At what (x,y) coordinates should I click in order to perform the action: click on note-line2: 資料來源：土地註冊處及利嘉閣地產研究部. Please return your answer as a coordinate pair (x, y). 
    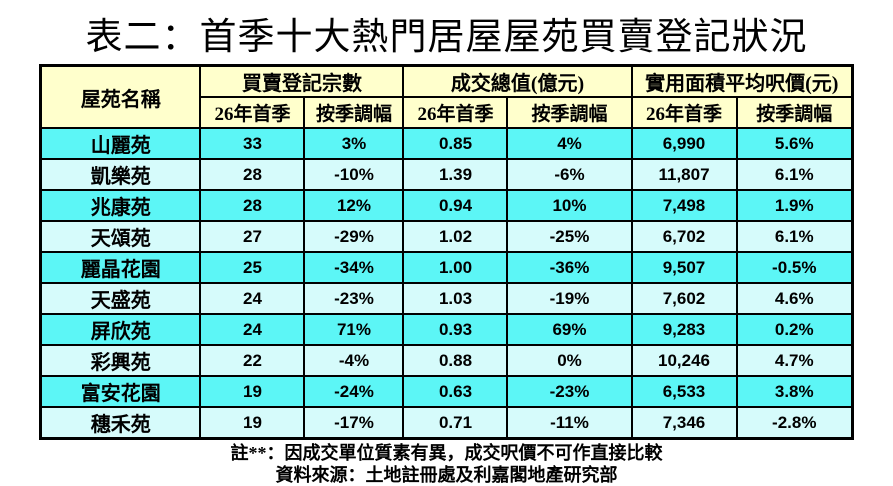
    Looking at the image, I should click on (446, 475).